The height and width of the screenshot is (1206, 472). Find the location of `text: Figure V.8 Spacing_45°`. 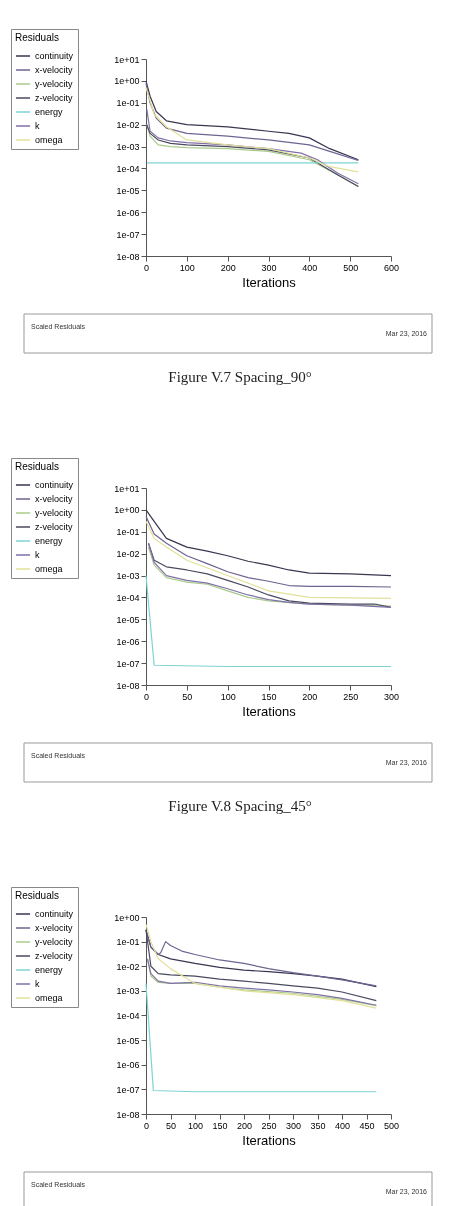

text: Figure V.8 Spacing_45° is located at coordinates (240, 806).